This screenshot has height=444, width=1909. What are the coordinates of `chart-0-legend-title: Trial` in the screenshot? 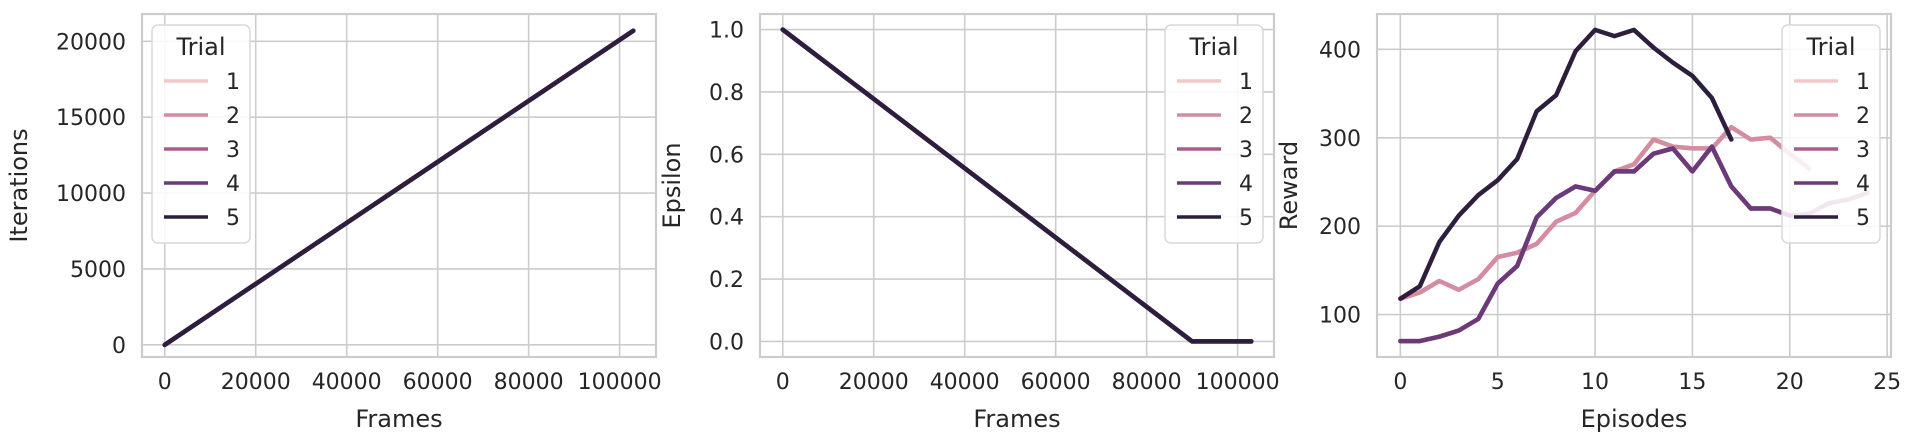 It's located at (200, 47).